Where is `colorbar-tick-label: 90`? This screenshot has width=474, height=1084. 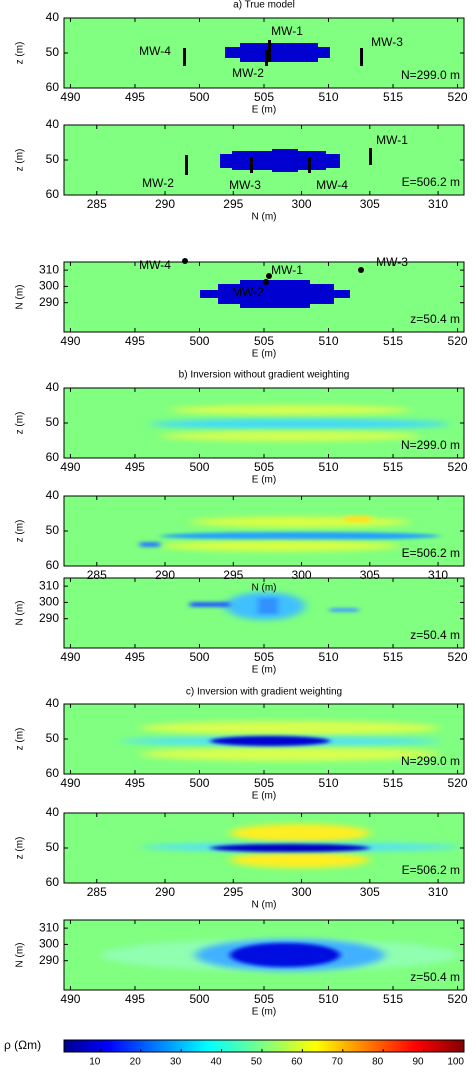 colorbar-tick-label: 90 is located at coordinates (418, 1062).